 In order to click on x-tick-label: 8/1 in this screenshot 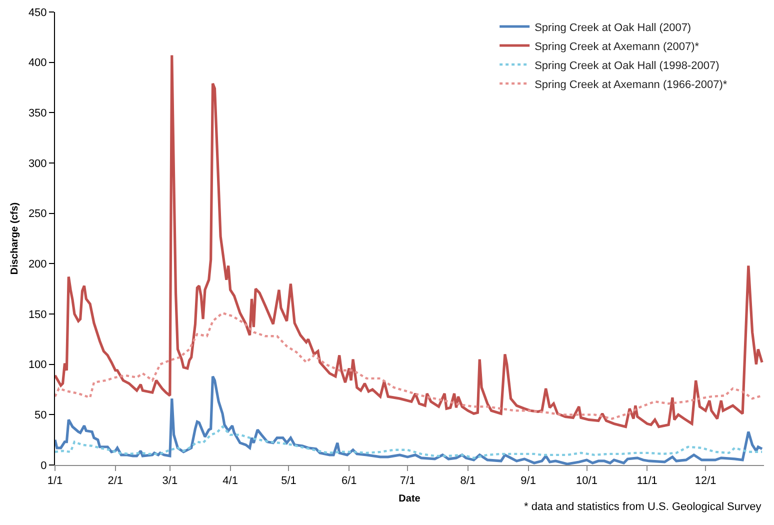, I will do `click(468, 481)`.